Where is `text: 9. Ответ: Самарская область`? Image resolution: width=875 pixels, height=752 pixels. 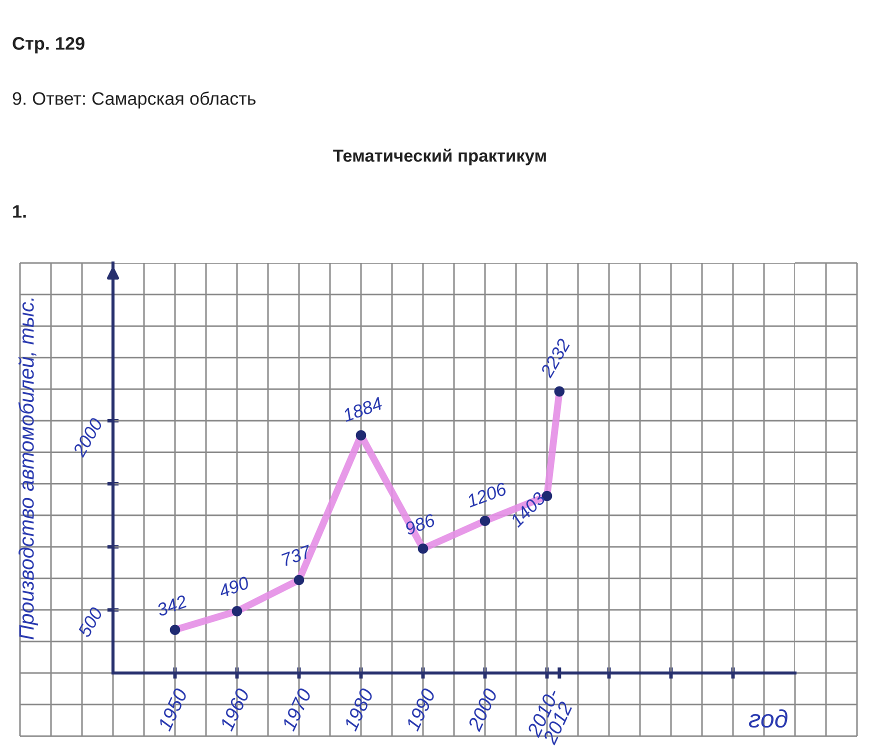 text: 9. Ответ: Самарская область is located at coordinates (134, 100).